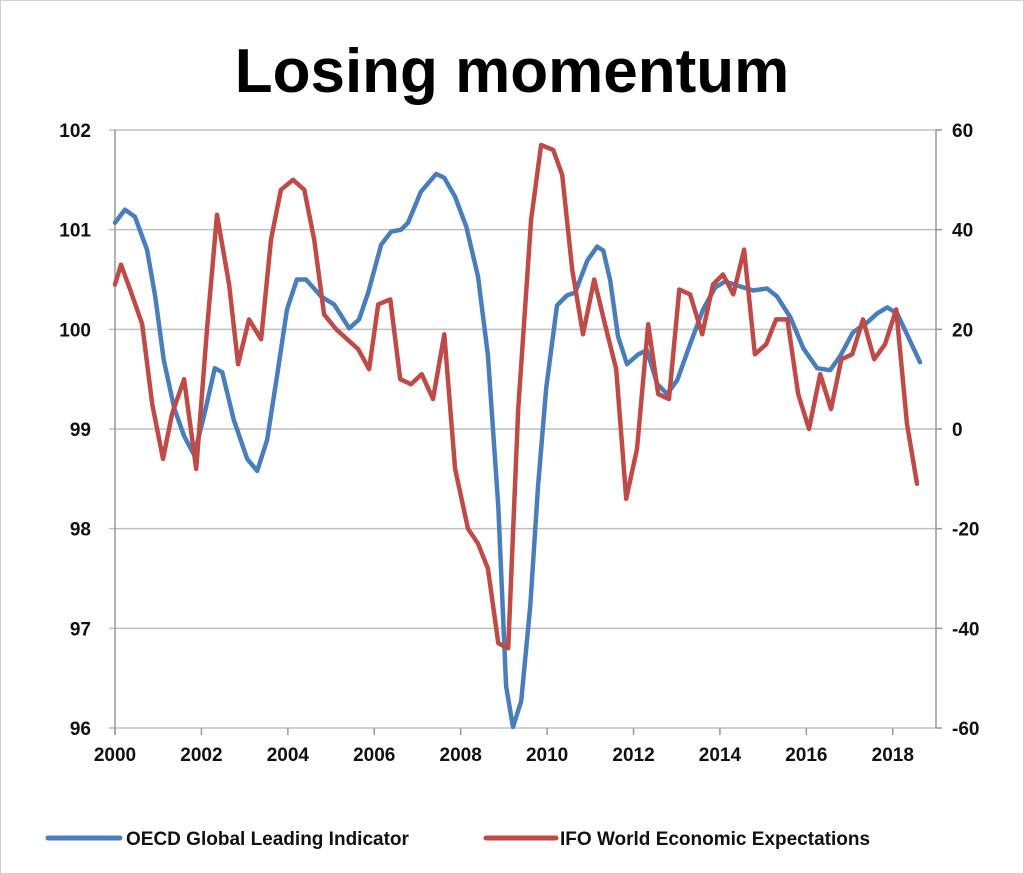 The width and height of the screenshot is (1024, 874). What do you see at coordinates (547, 755) in the screenshot?
I see `x-tick-label: 2010` at bounding box center [547, 755].